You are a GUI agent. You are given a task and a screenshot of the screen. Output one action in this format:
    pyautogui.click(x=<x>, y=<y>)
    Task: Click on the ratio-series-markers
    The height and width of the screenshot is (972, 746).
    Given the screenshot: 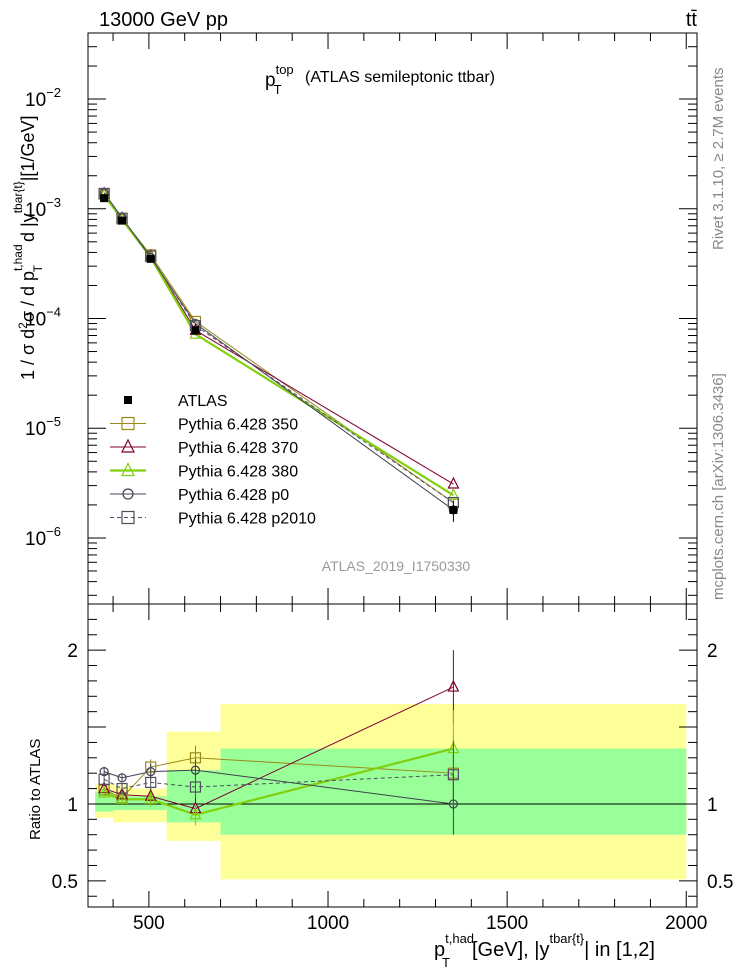 What is the action you would take?
    pyautogui.click(x=279, y=742)
    